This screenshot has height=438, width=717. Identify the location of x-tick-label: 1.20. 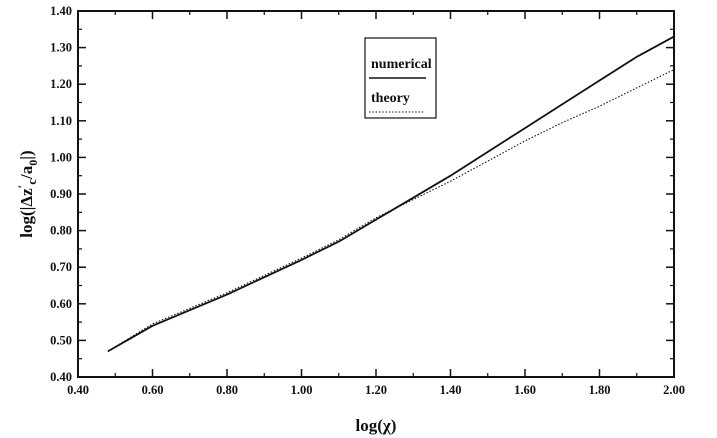
(376, 390).